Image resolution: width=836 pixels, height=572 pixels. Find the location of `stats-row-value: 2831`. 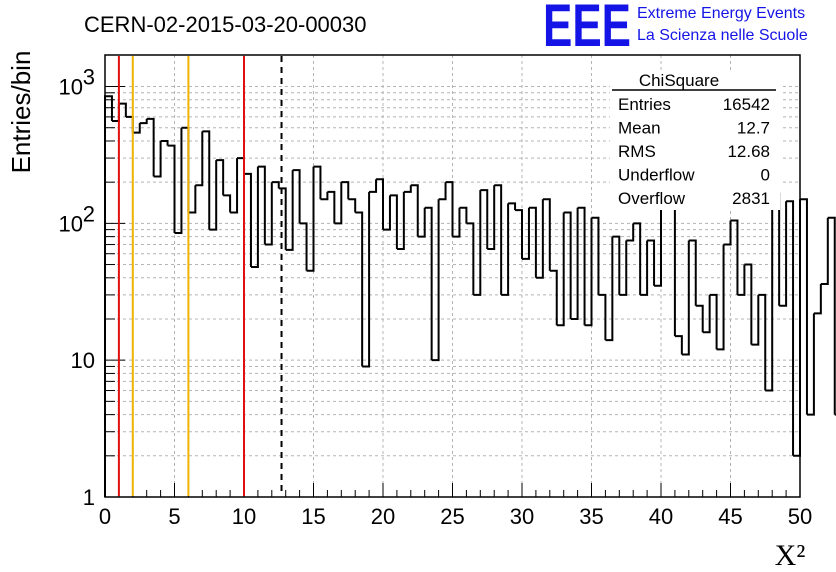

stats-row-value: 2831 is located at coordinates (751, 198).